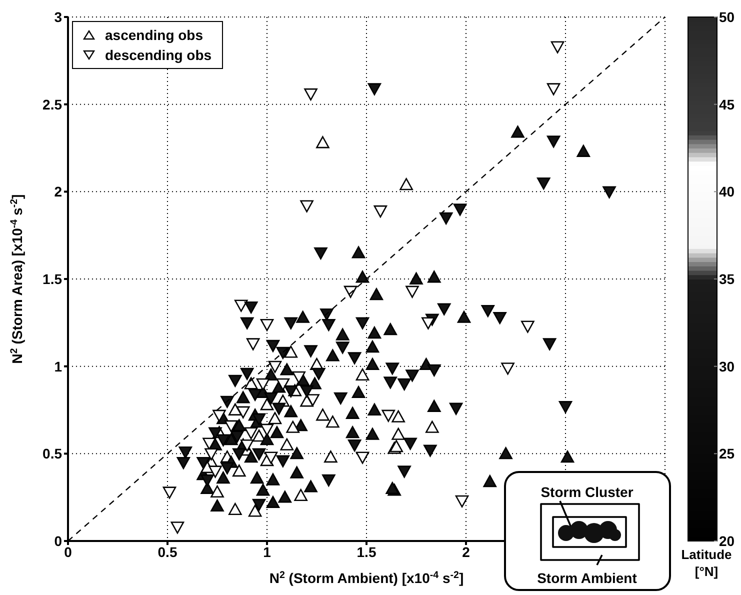 The image size is (741, 595). What do you see at coordinates (58, 540) in the screenshot?
I see `y-tick-label: 0` at bounding box center [58, 540].